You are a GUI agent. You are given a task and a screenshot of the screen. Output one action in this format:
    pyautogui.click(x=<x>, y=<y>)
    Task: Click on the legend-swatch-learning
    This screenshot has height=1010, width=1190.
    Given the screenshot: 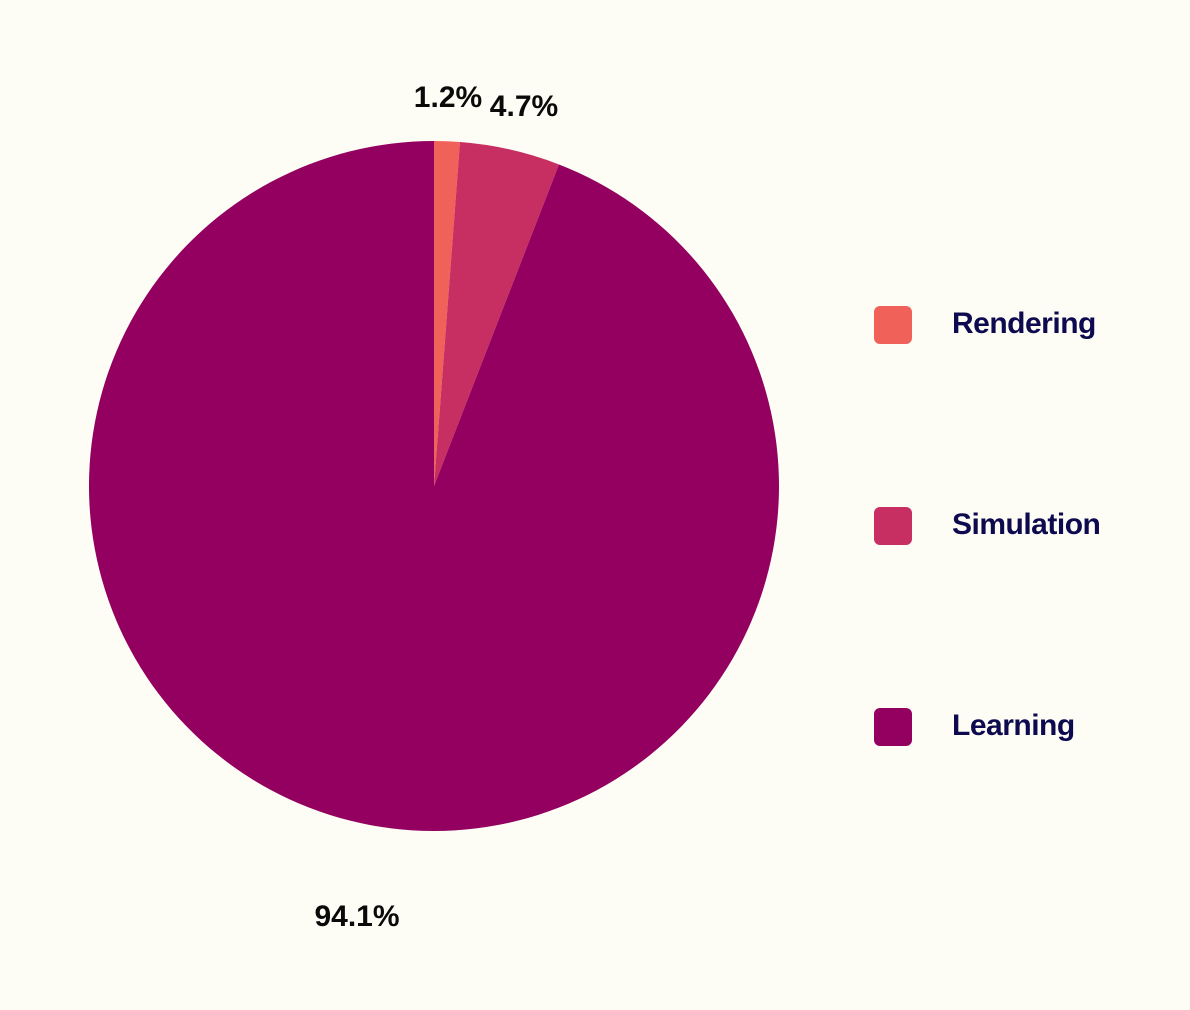 What is the action you would take?
    pyautogui.click(x=893, y=727)
    